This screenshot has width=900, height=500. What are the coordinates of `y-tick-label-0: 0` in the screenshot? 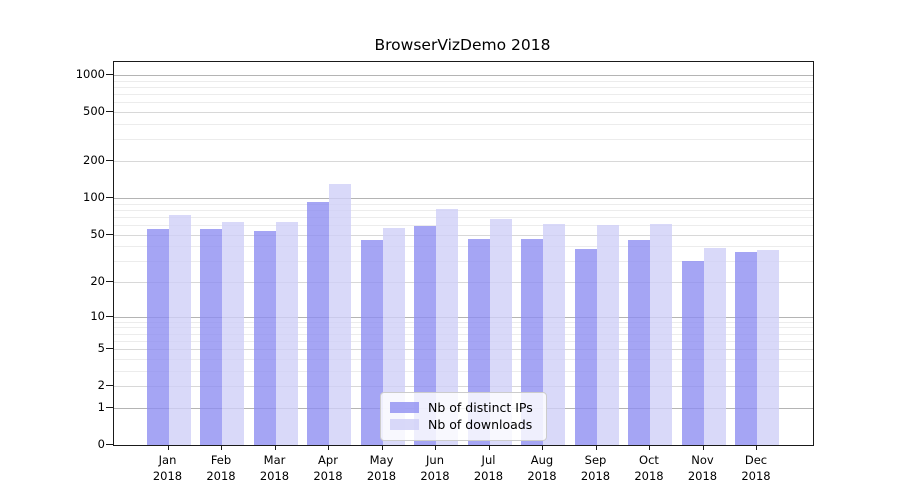 It's located at (101, 444).